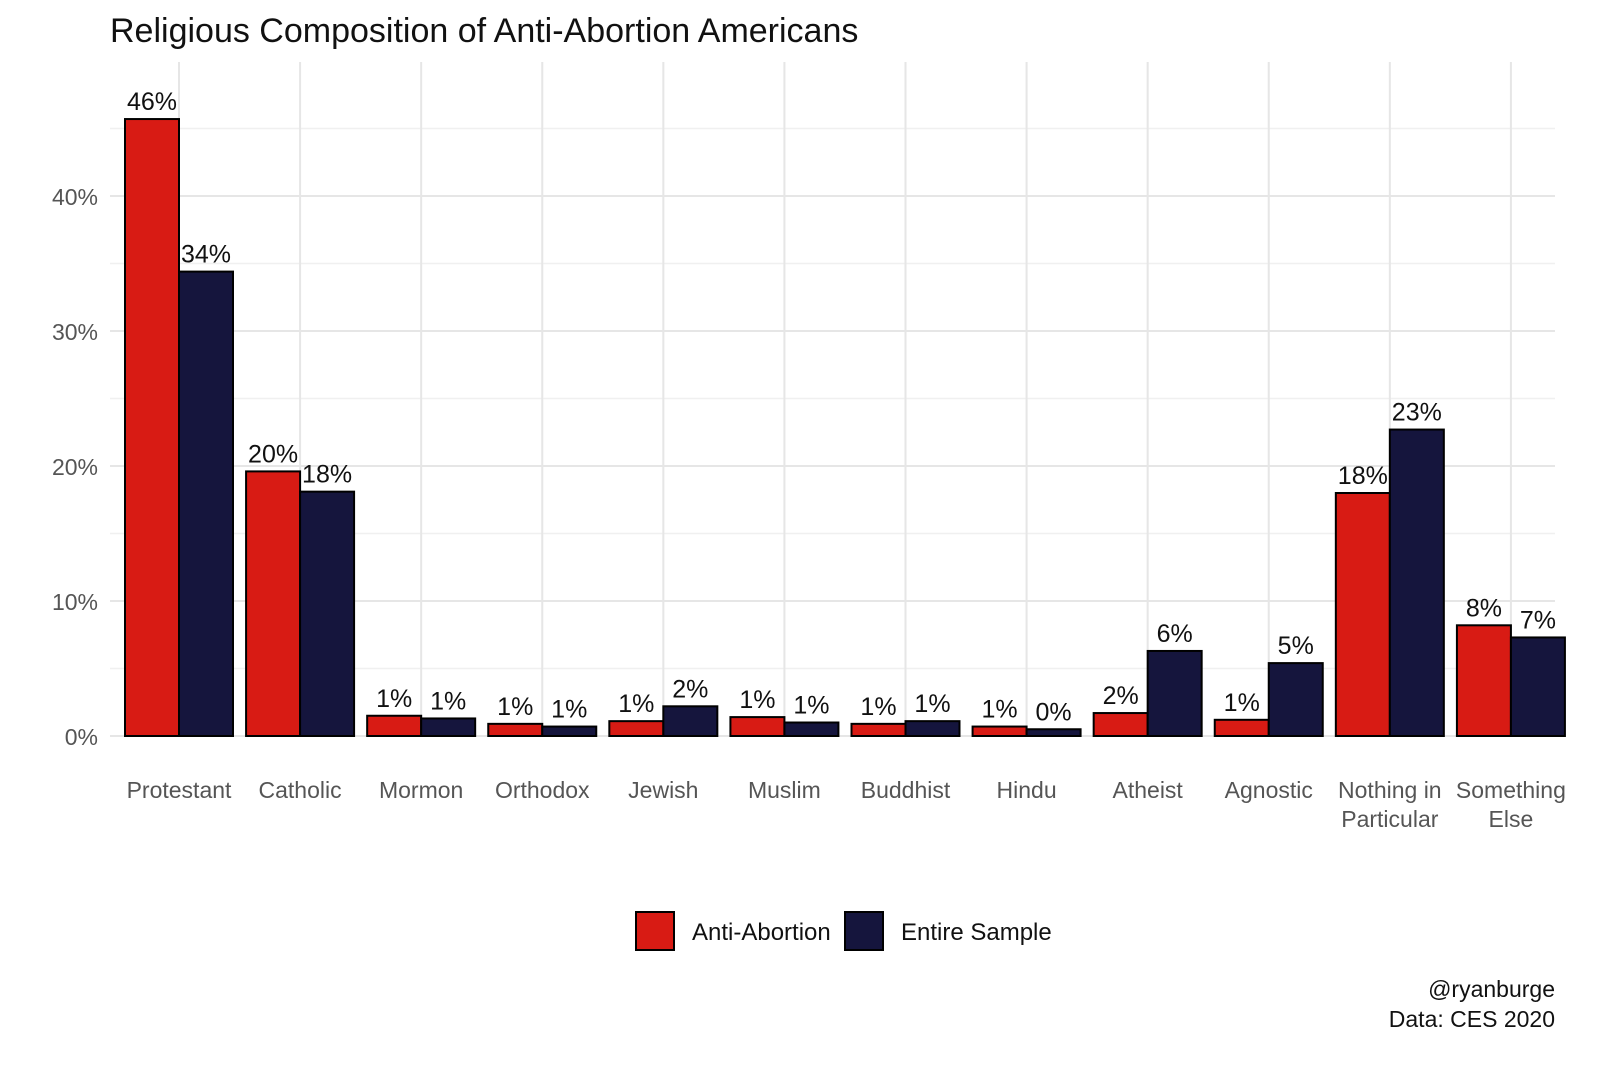 This screenshot has width=1600, height=1071. Describe the element at coordinates (1054, 712) in the screenshot. I see `data-label: 0%` at that location.